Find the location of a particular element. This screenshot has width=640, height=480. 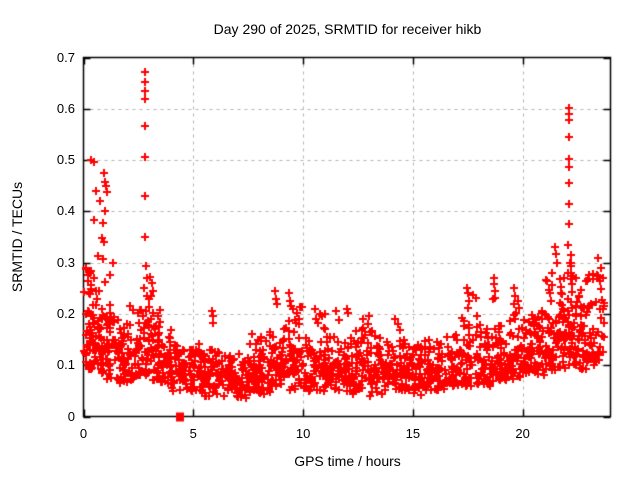

y-axis-label: SRMTID / TECUs is located at coordinates (17, 237).